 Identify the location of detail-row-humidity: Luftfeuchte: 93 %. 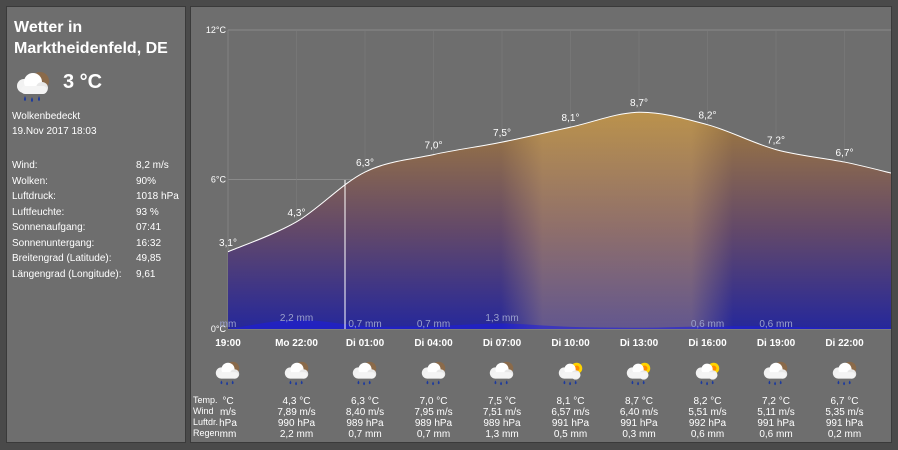
(98, 213).